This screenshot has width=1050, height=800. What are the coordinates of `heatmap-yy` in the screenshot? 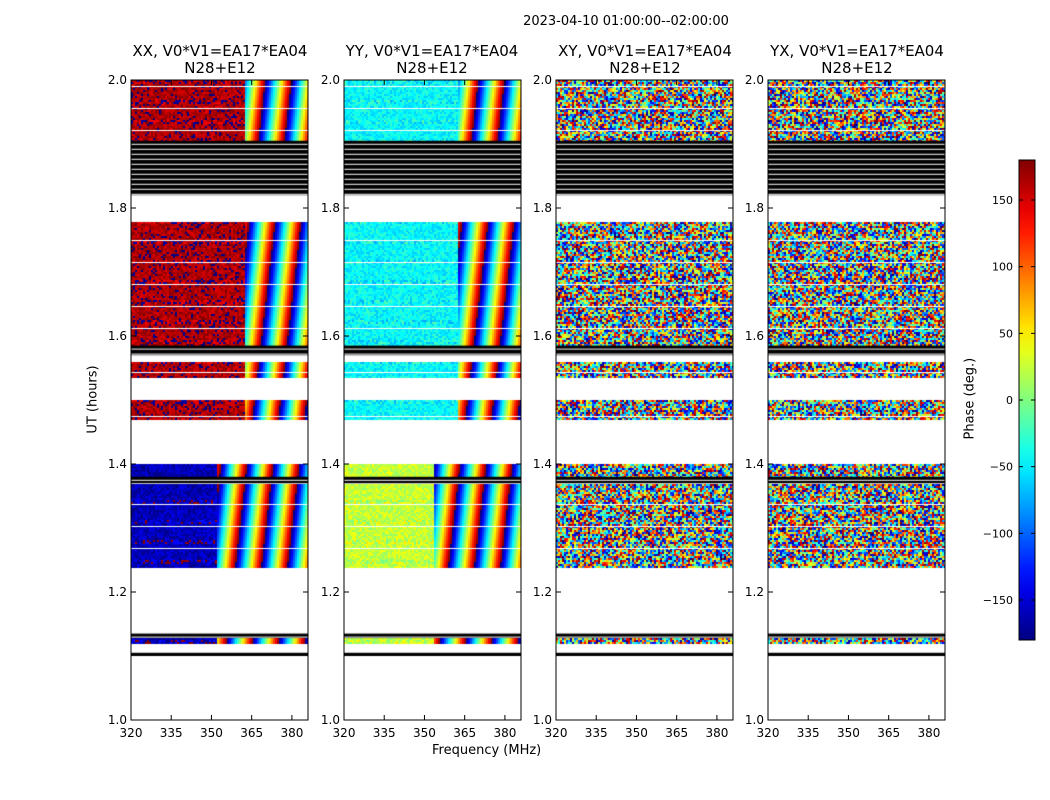 It's located at (432, 400).